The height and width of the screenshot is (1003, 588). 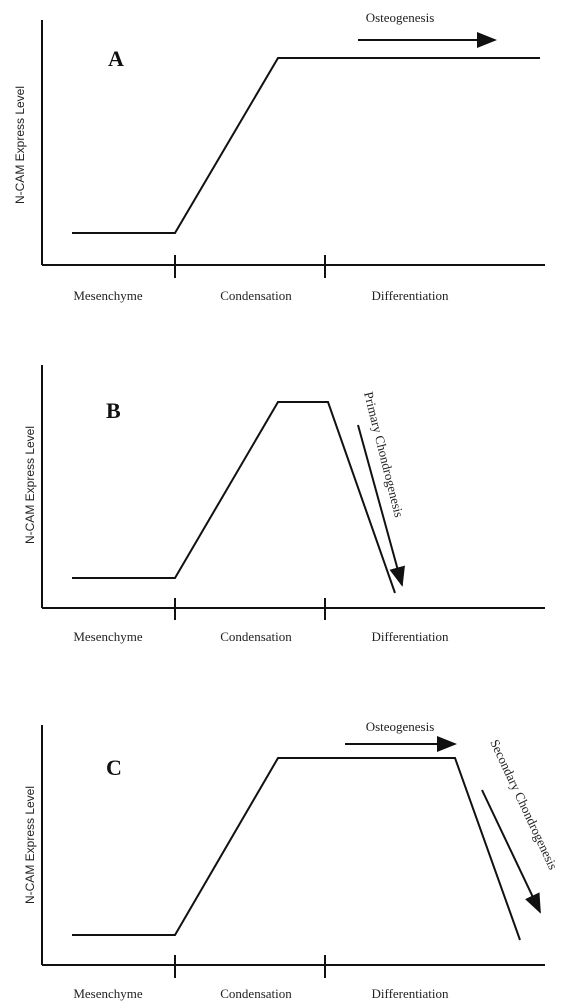 I want to click on annotation: Secondary Chondrogenesis, so click(x=524, y=804).